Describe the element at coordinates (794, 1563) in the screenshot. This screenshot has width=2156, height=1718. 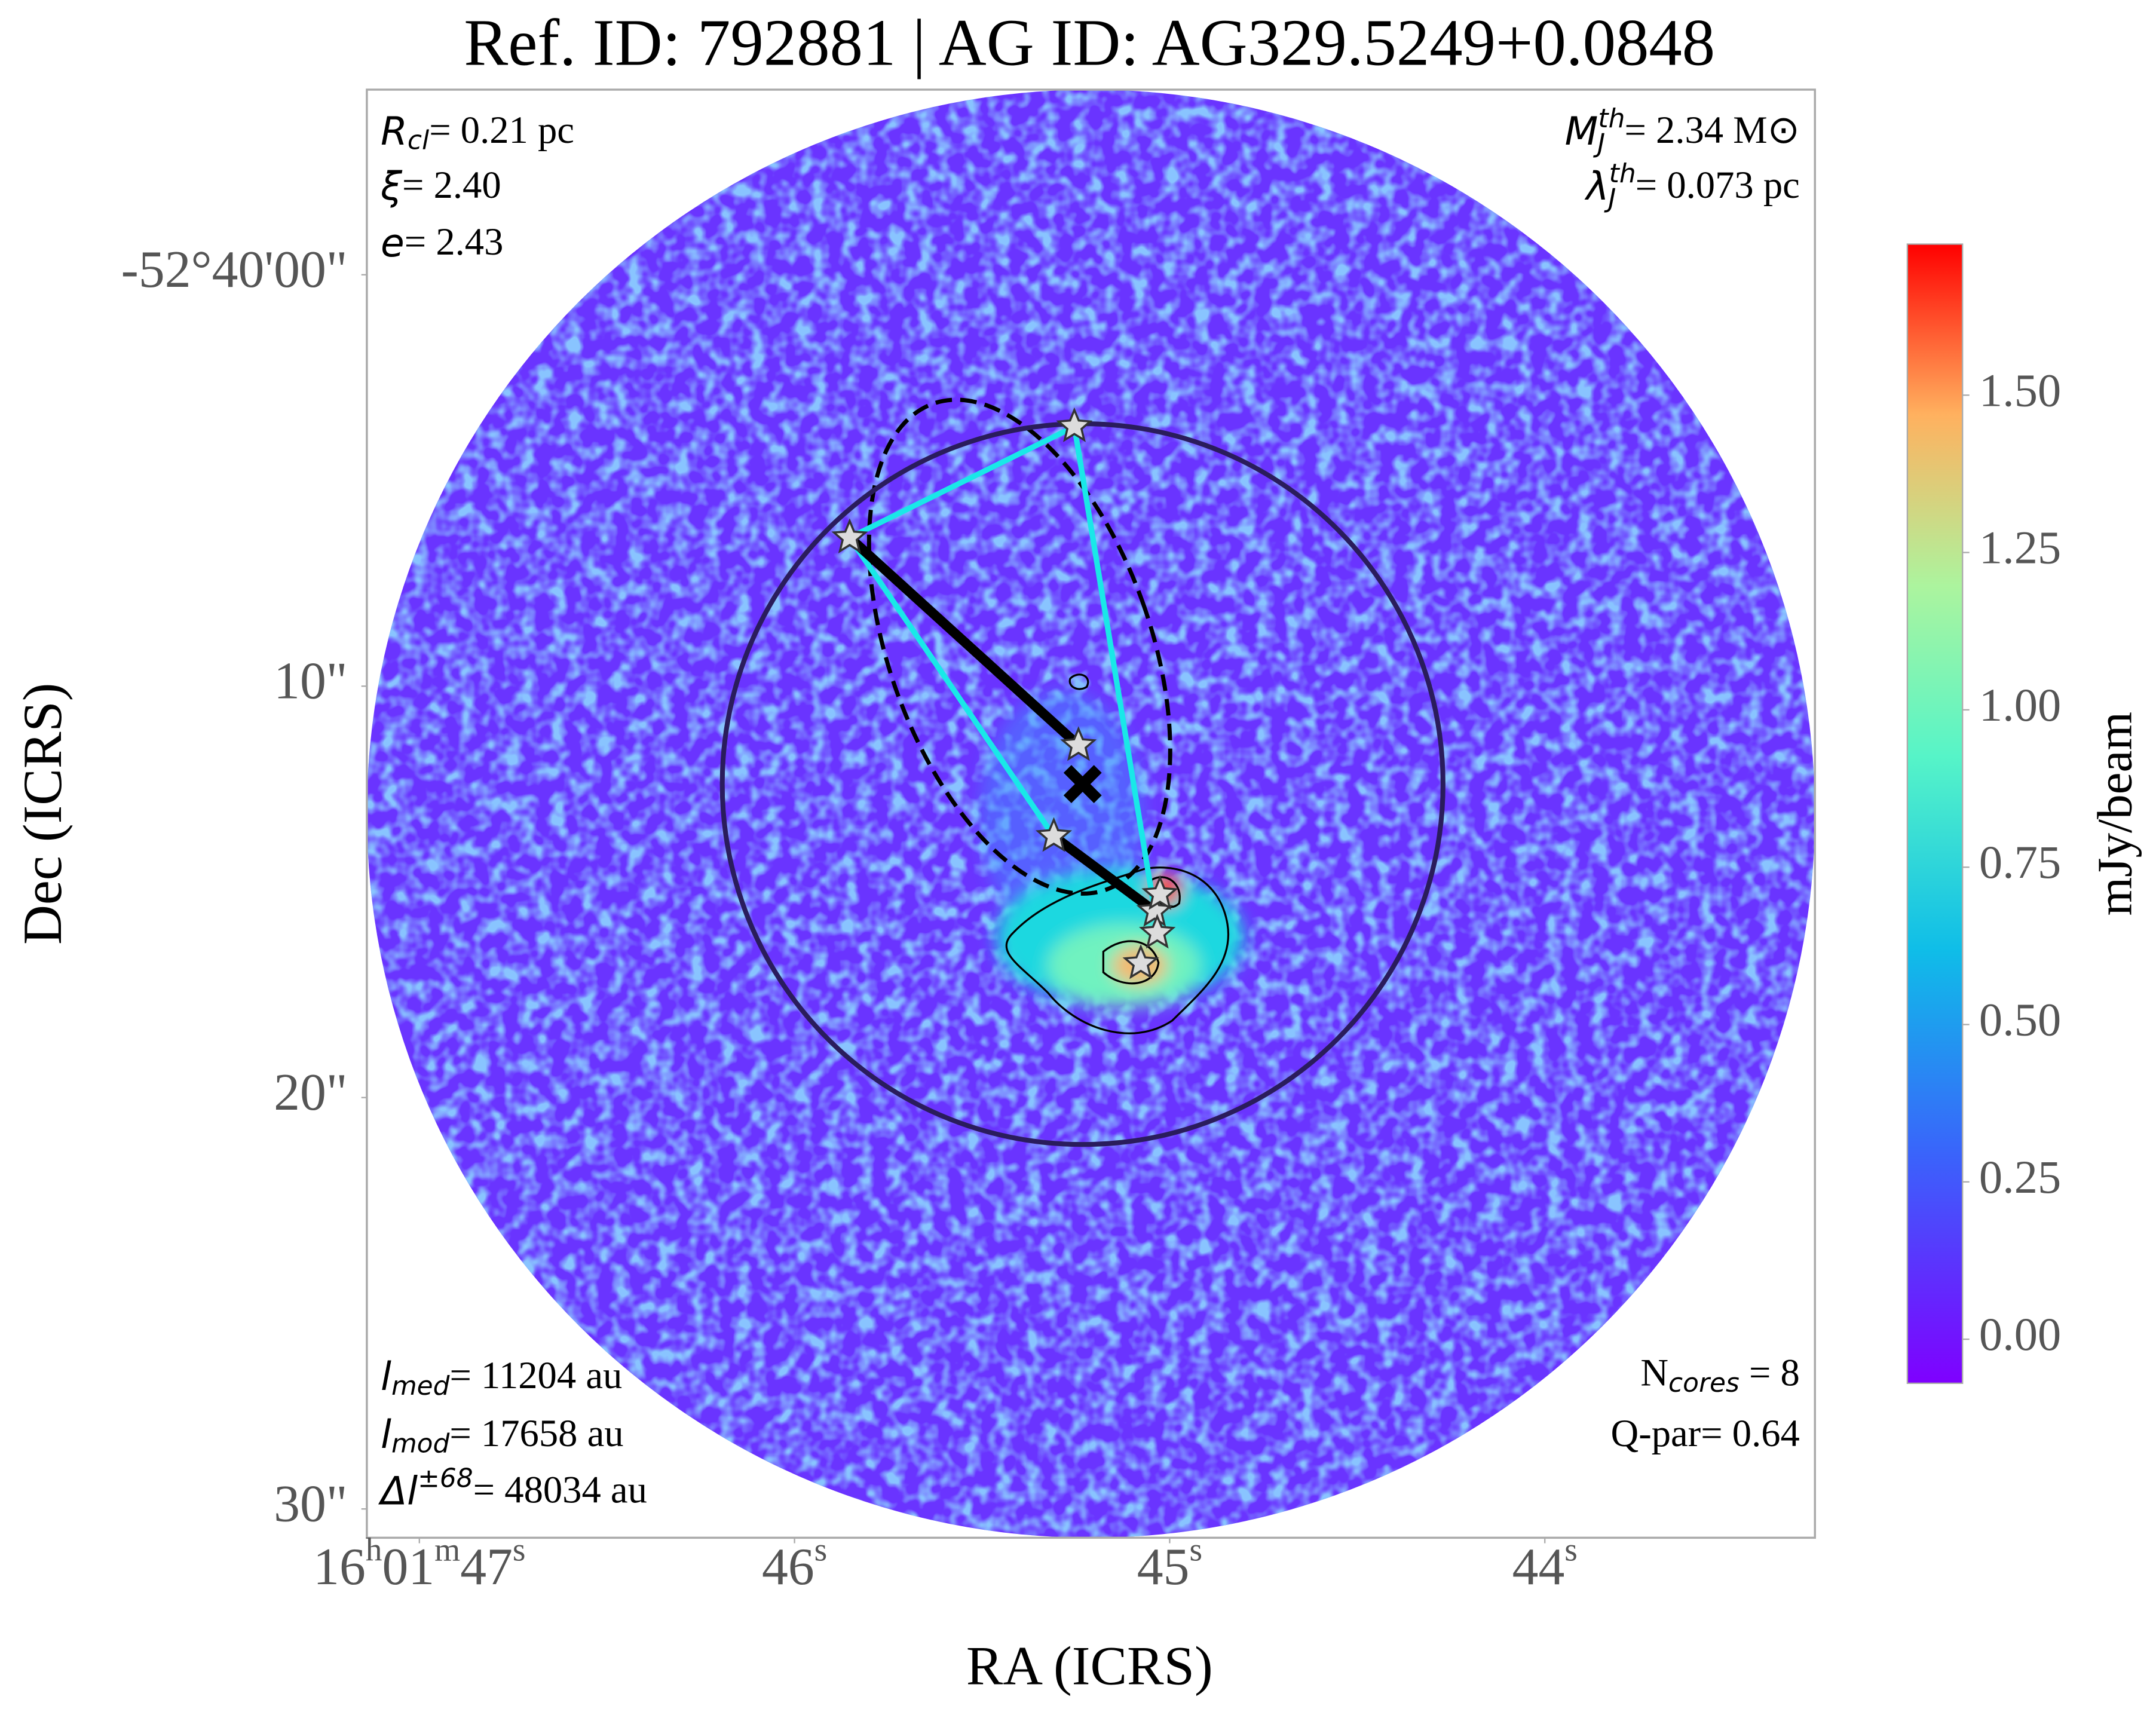
I see `x-tick-label: 46s` at that location.